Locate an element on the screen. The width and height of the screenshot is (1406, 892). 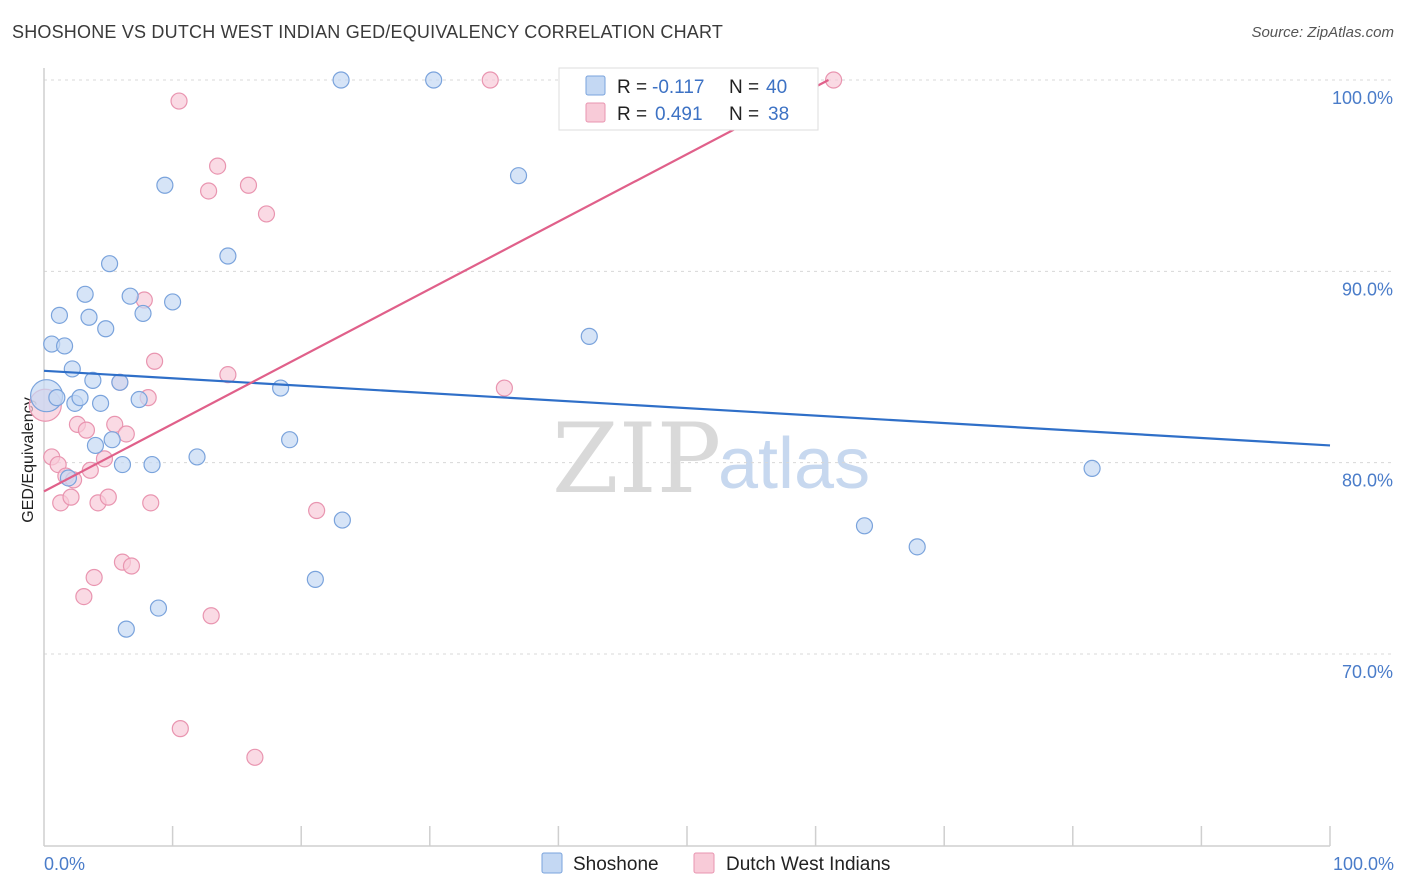
legend-swatch-shoshone is located at coordinates (595, 85).